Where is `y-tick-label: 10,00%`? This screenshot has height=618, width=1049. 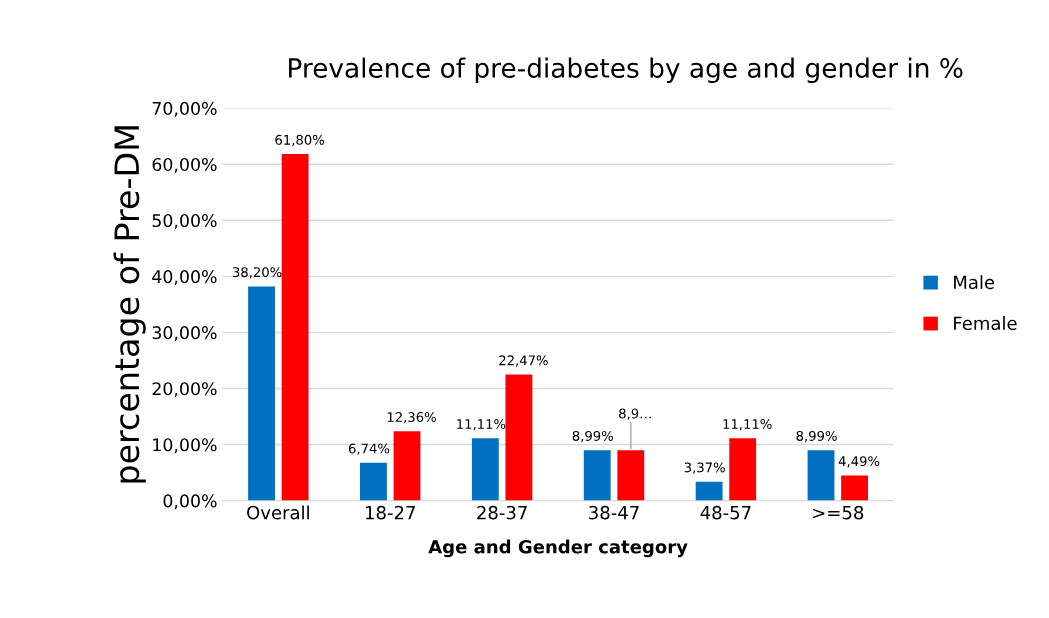
y-tick-label: 10,00% is located at coordinates (185, 446).